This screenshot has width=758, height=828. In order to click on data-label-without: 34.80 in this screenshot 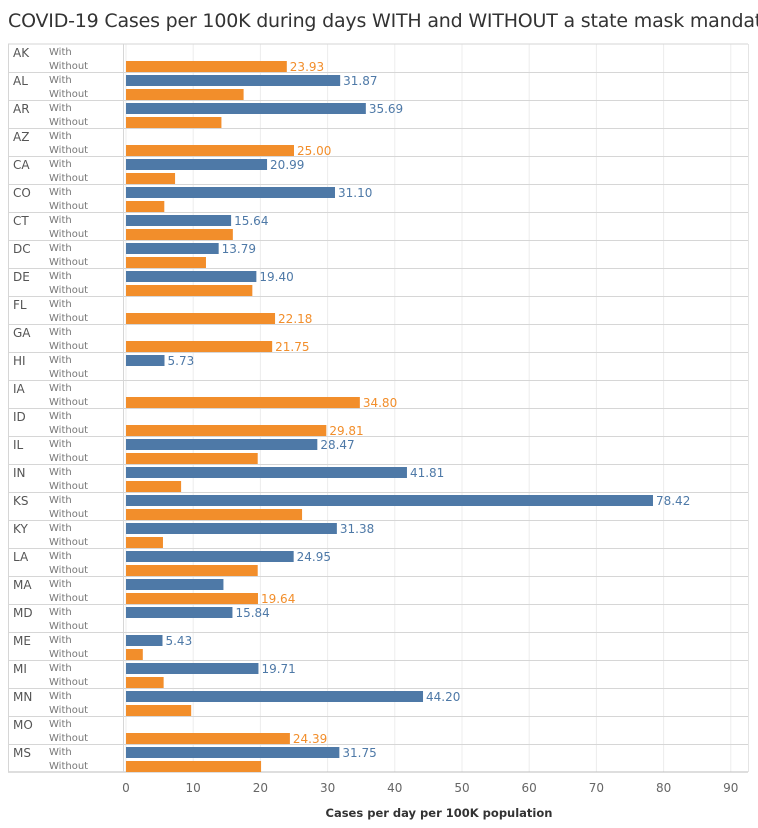, I will do `click(380, 403)`.